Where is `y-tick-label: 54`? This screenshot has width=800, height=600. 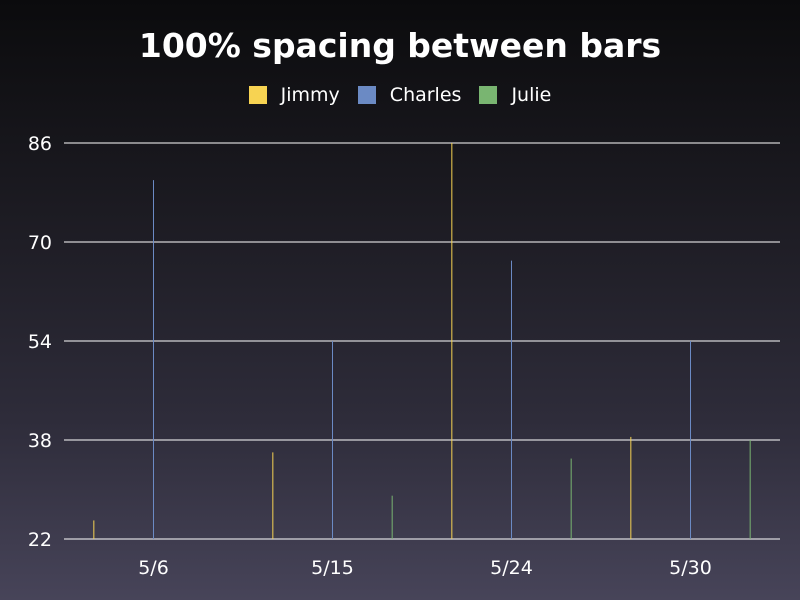
y-tick-label: 54 is located at coordinates (40, 342).